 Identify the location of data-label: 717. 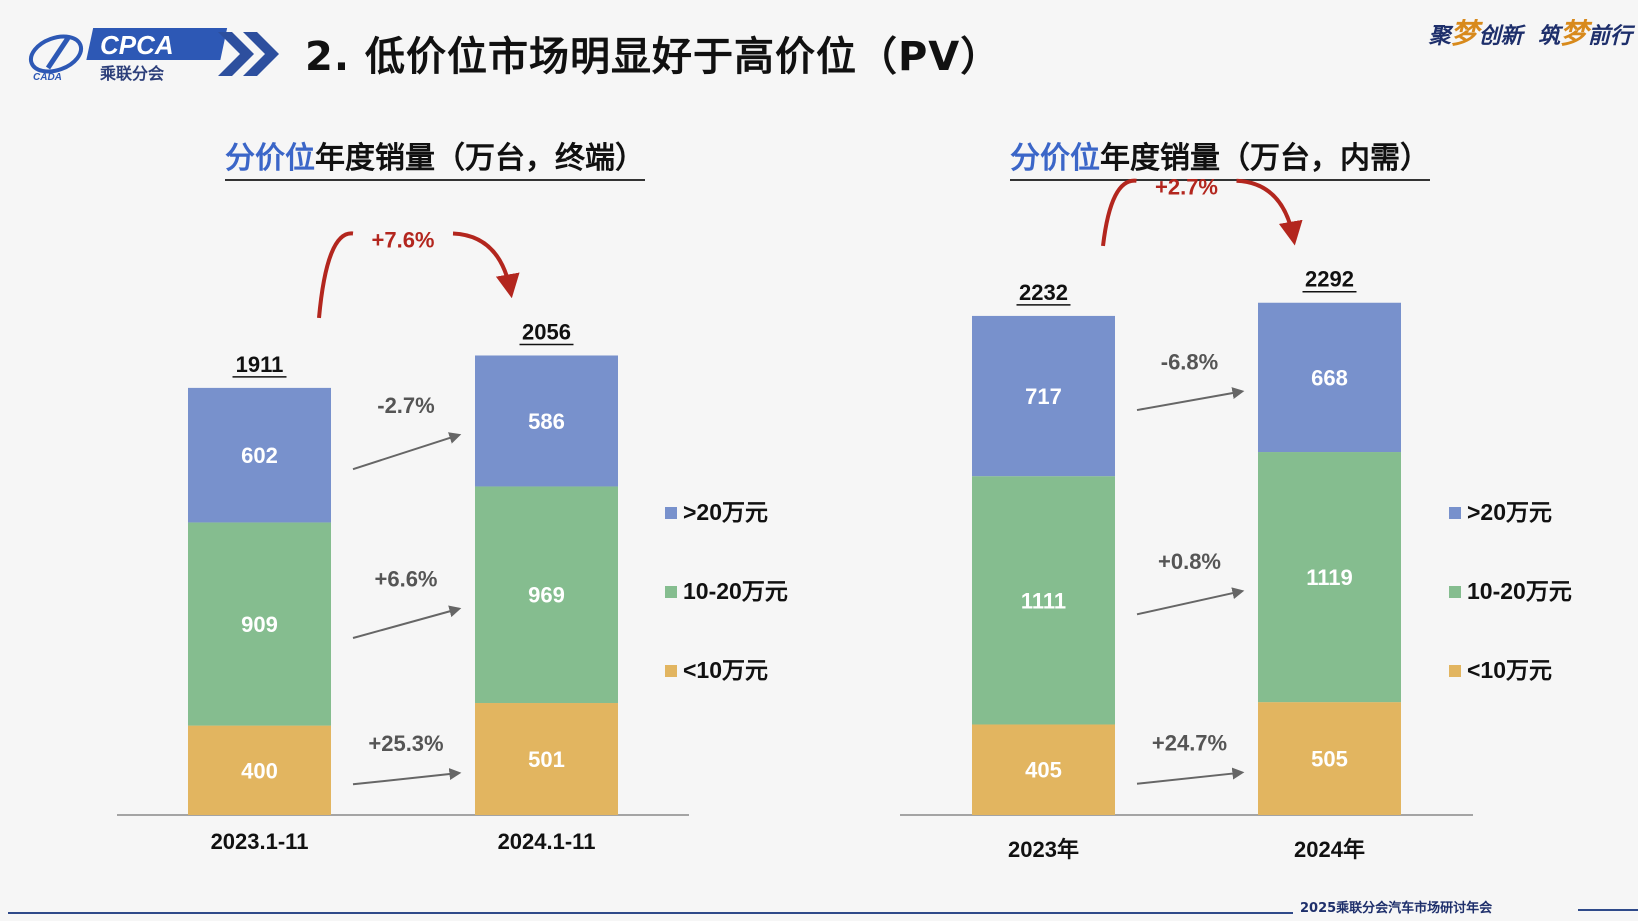
(1043, 396).